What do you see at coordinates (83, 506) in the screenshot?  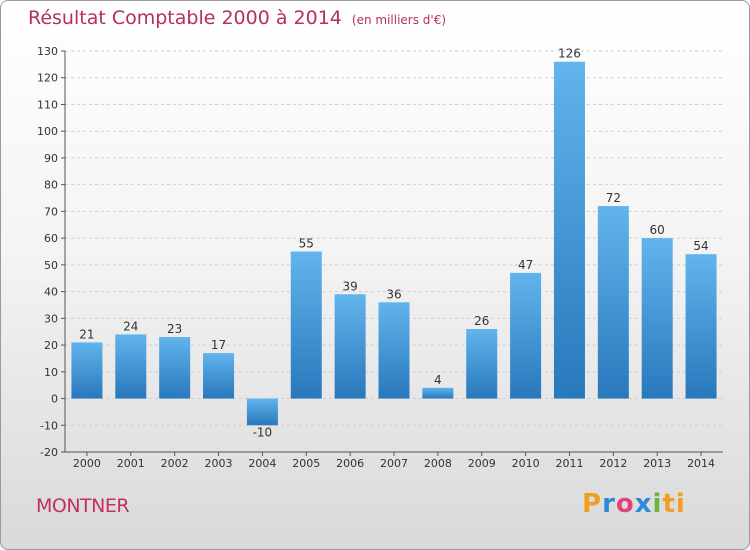 I see `commune-name: MONTNER` at bounding box center [83, 506].